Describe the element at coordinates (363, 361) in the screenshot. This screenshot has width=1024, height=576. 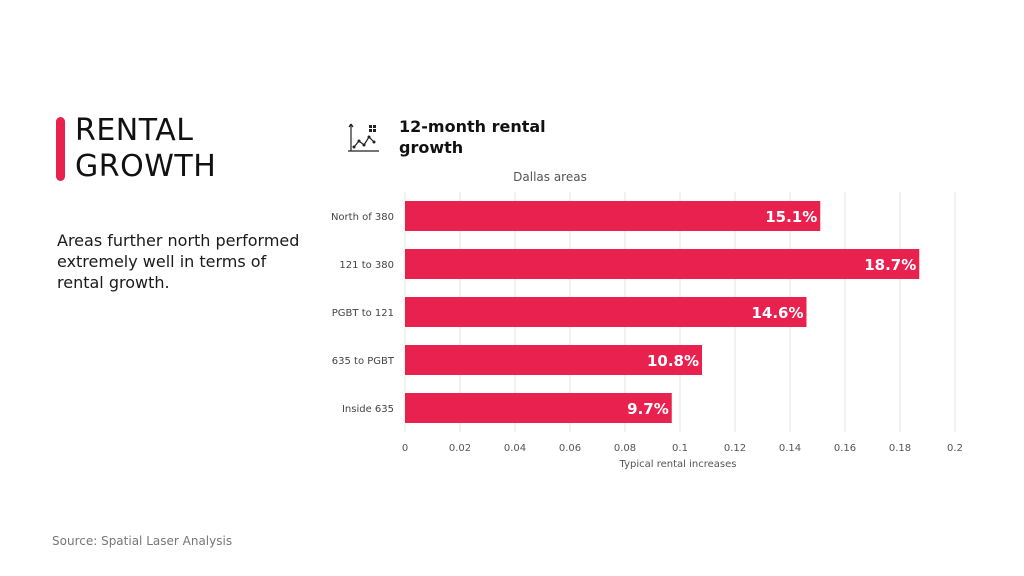
I see `category-label-3: 635 to PGBT` at that location.